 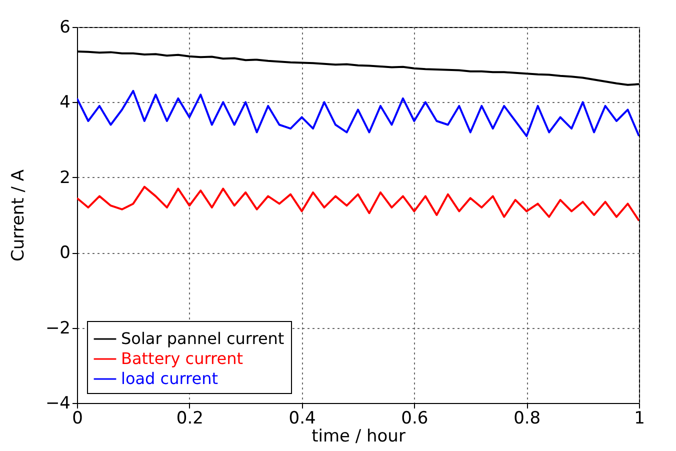 What do you see at coordinates (65, 178) in the screenshot?
I see `y-tick-label: 2` at bounding box center [65, 178].